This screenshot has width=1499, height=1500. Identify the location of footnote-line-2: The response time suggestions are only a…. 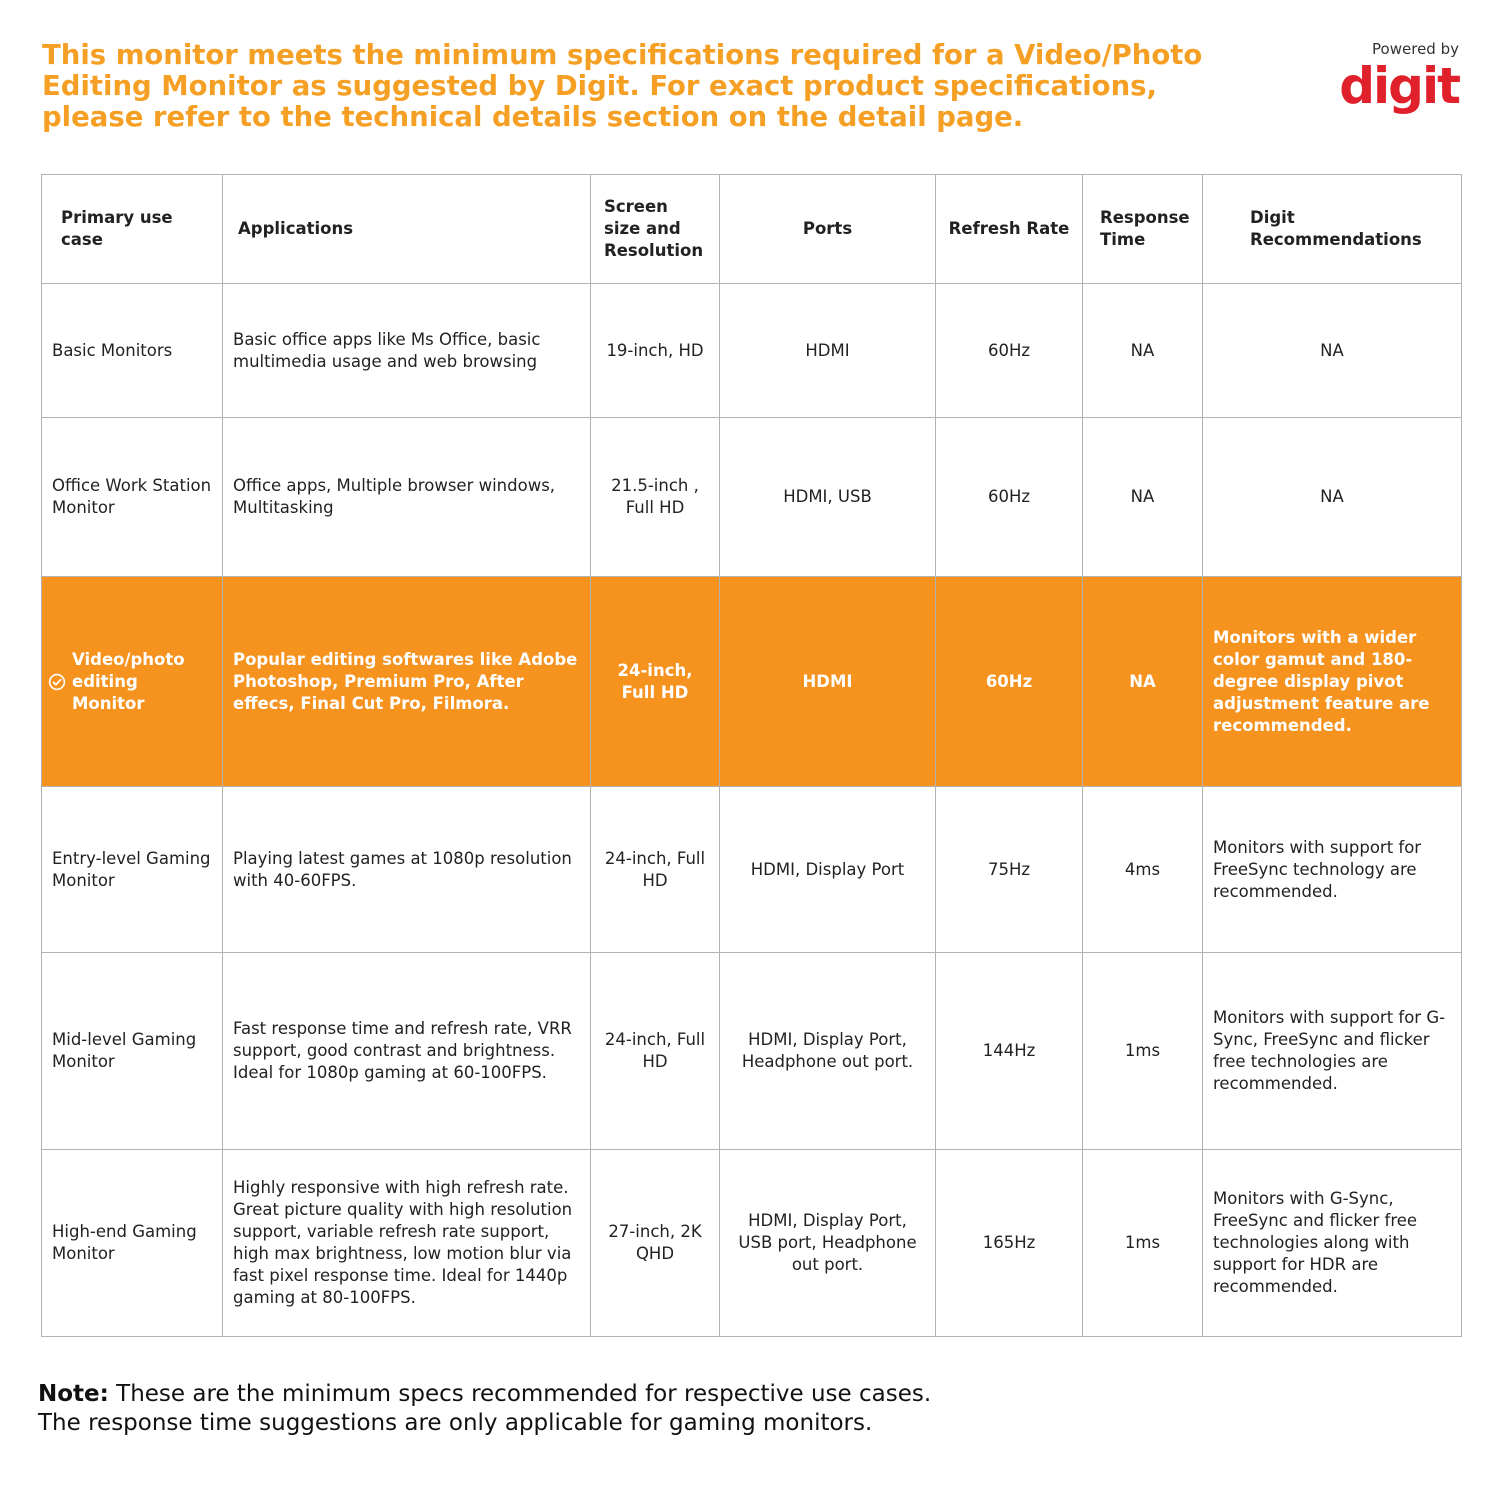
(455, 1423).